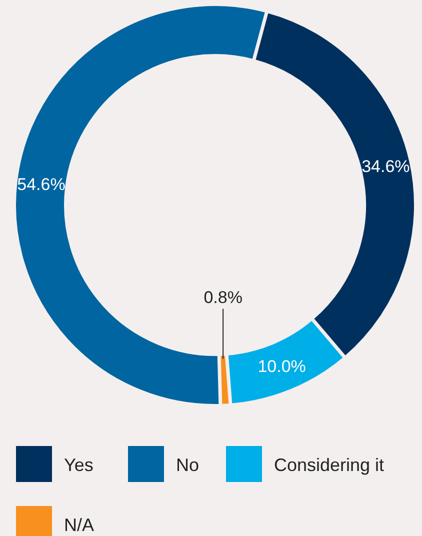 This screenshot has width=422, height=536. What do you see at coordinates (79, 465) in the screenshot?
I see `legend-label: Yes` at bounding box center [79, 465].